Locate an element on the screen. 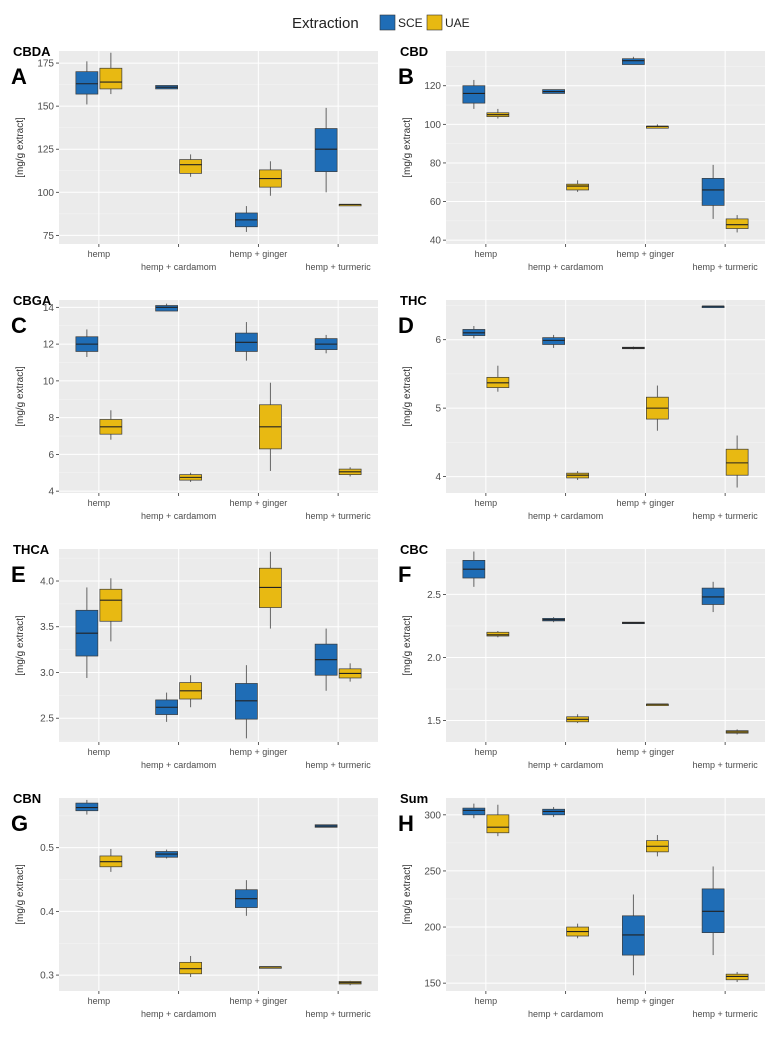 Image resolution: width=773 pixels, height=1039 pixels. panel-letter: H is located at coordinates (406, 823).